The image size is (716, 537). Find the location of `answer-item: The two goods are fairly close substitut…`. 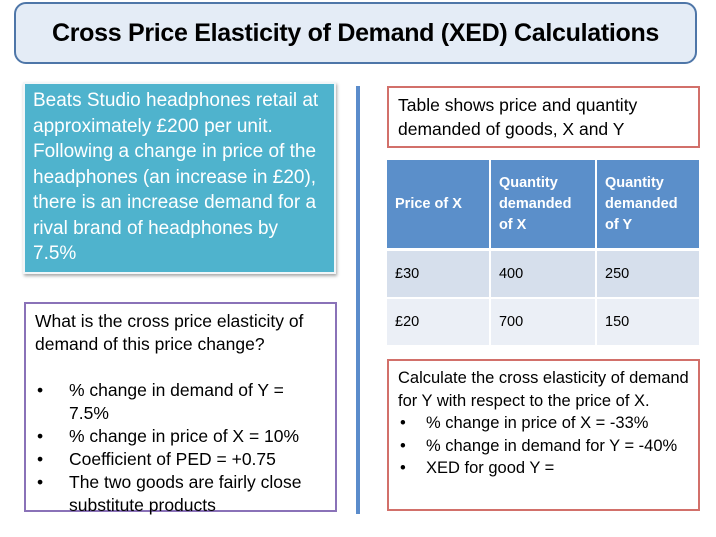

answer-item: The two goods are fairly close substitut… is located at coordinates (180, 494).